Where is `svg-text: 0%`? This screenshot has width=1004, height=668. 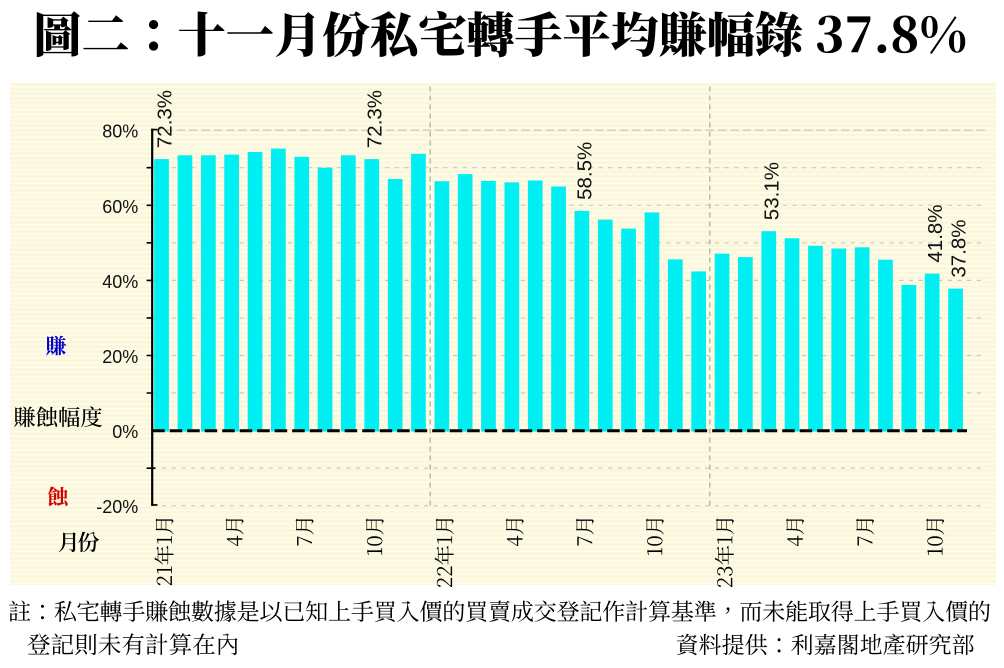 svg-text: 0% is located at coordinates (125, 432).